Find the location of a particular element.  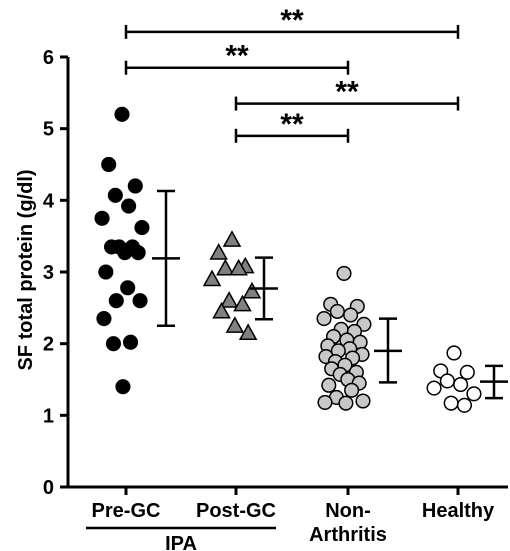

y-tick-label-0: 0 is located at coordinates (48, 488).